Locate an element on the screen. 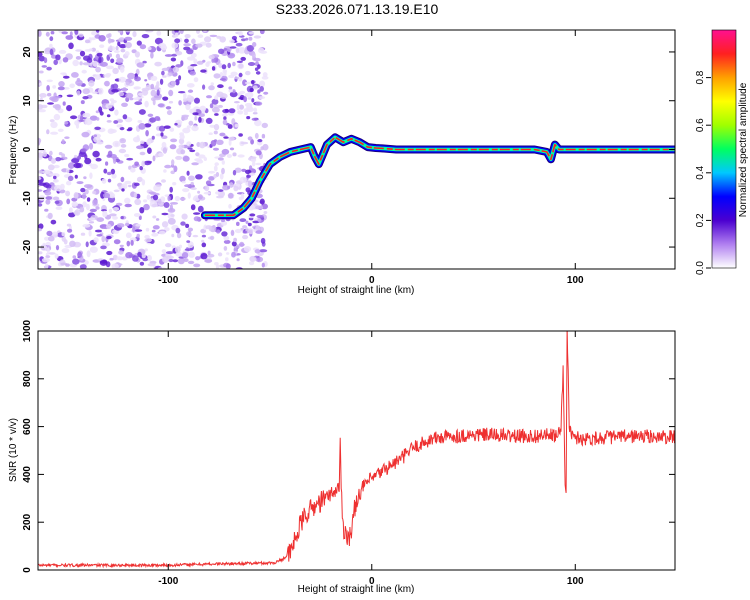 Image resolution: width=750 pixels, height=600 pixels. ridge-core is located at coordinates (439, 176).